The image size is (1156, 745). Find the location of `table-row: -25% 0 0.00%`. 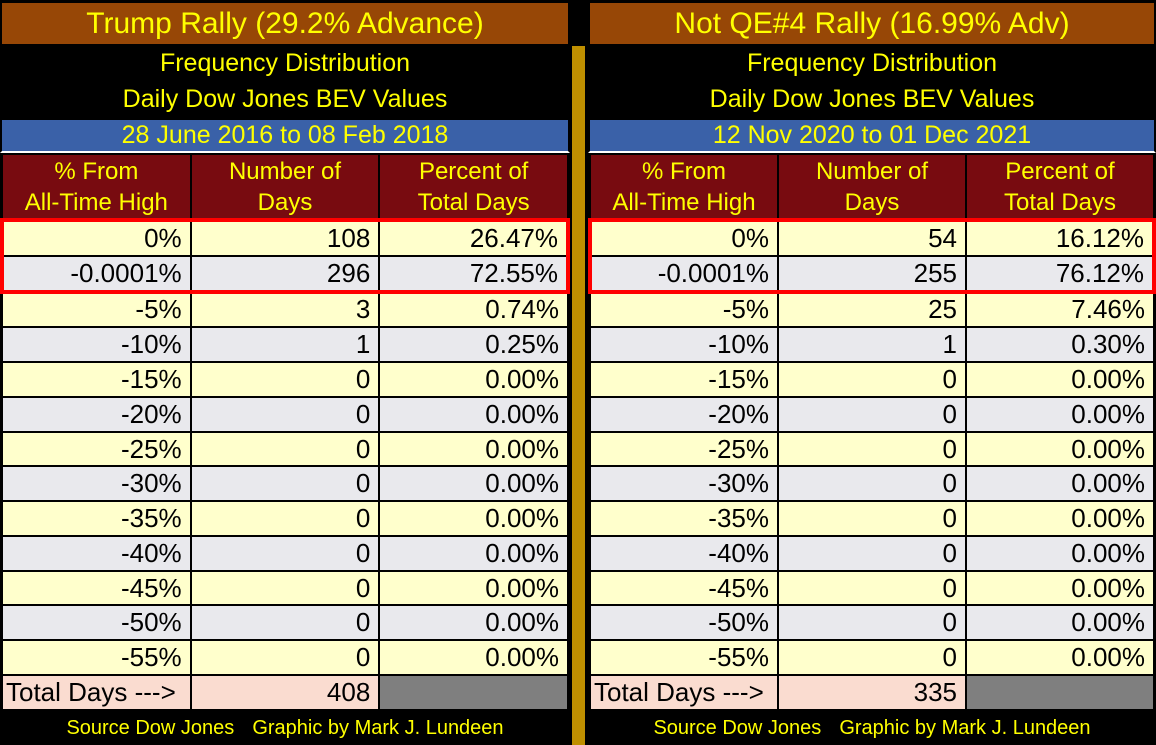

table-row: -25% 0 0.00% is located at coordinates (285, 449).